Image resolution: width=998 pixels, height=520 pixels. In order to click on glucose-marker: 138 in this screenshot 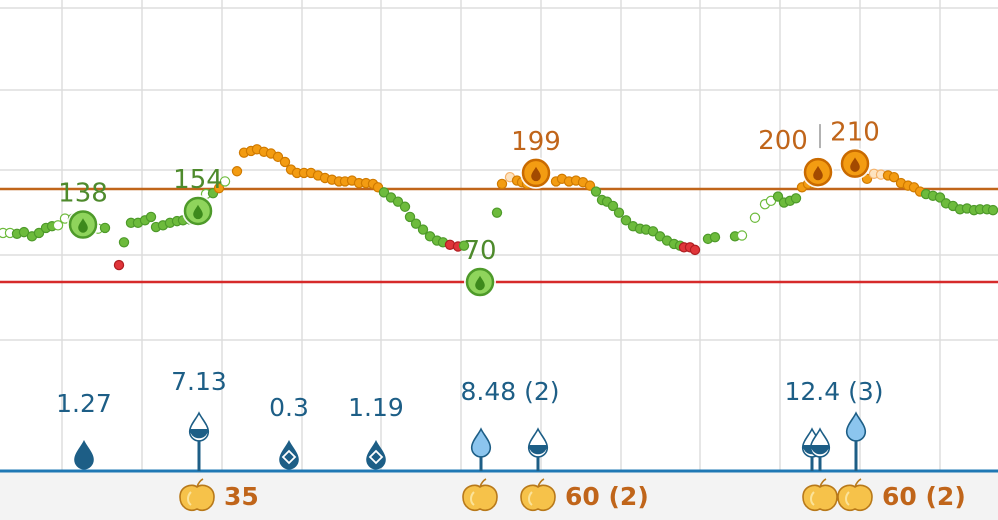, I will do `click(83, 210)`.